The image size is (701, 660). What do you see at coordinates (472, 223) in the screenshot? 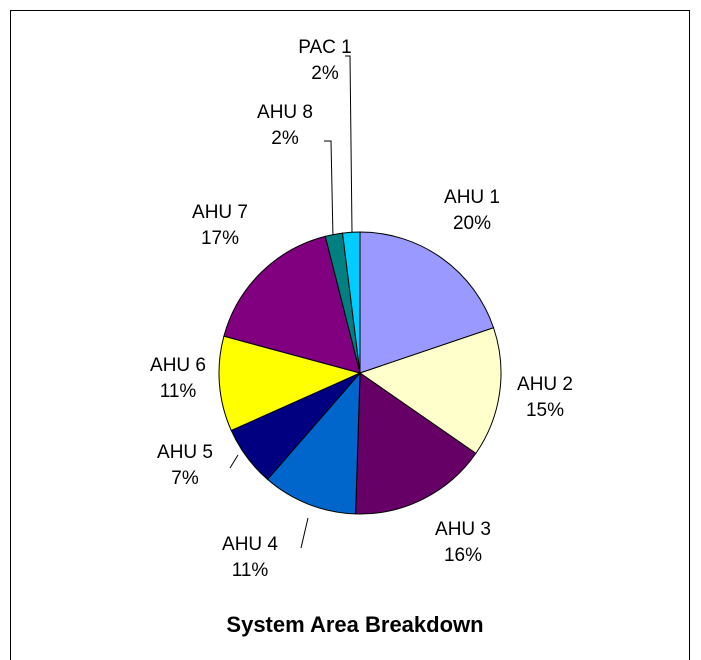
I see `slice-value-label: 20%` at bounding box center [472, 223].